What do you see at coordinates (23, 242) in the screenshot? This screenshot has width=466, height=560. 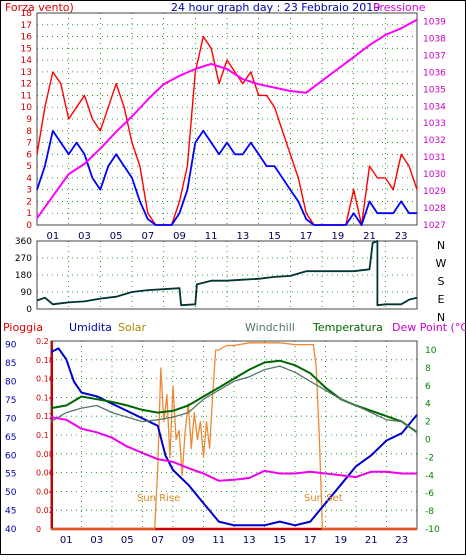 I see `direction-tick-label: 360` at bounding box center [23, 242].